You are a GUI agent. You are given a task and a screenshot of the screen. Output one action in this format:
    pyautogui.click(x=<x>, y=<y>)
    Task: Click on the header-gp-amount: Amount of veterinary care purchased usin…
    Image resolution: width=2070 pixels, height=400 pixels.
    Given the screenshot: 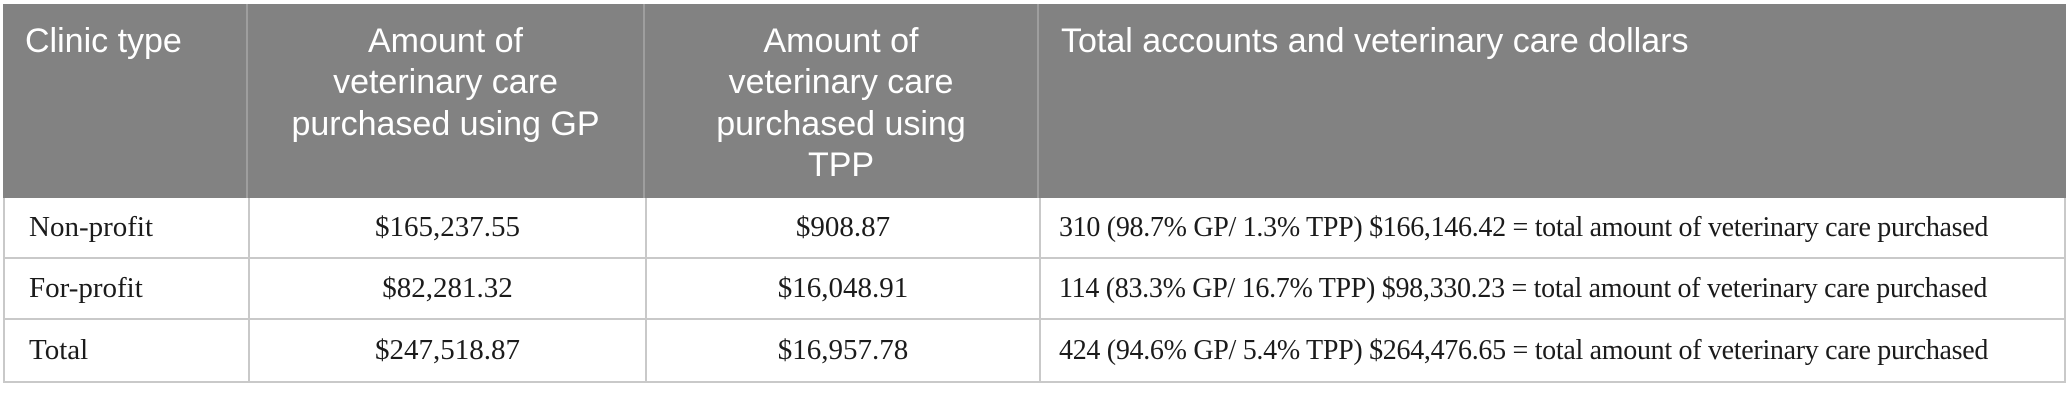 What is the action you would take?
    pyautogui.click(x=446, y=101)
    